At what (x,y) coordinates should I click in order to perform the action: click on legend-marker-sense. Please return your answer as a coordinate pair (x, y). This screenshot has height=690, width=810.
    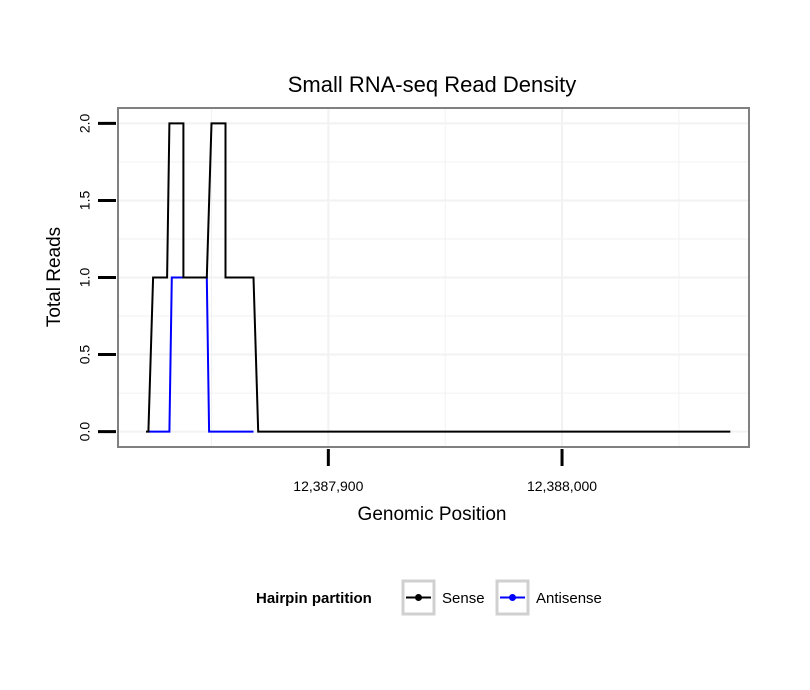
    Looking at the image, I should click on (418, 597).